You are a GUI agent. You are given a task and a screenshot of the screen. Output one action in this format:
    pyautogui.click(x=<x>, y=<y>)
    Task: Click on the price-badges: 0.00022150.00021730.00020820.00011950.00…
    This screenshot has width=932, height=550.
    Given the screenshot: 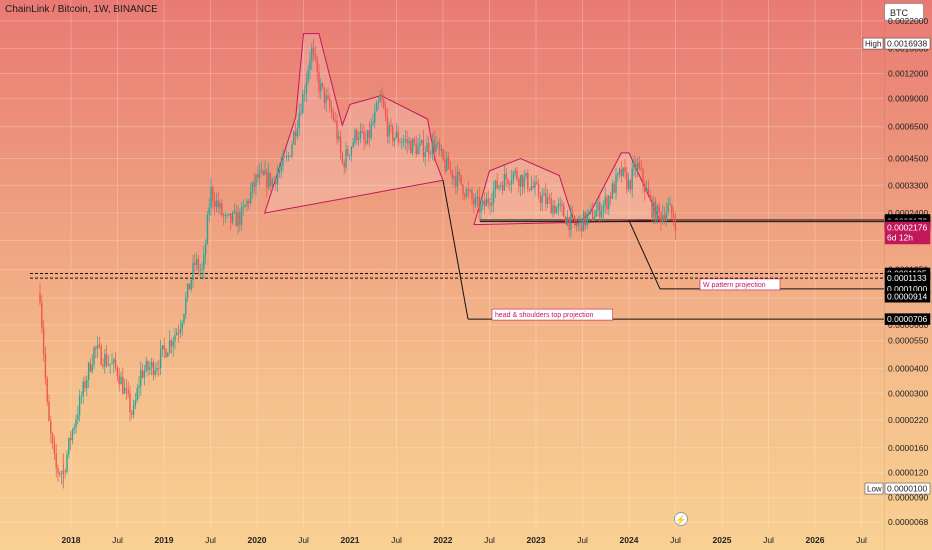 What is the action you would take?
    pyautogui.click(x=896, y=266)
    